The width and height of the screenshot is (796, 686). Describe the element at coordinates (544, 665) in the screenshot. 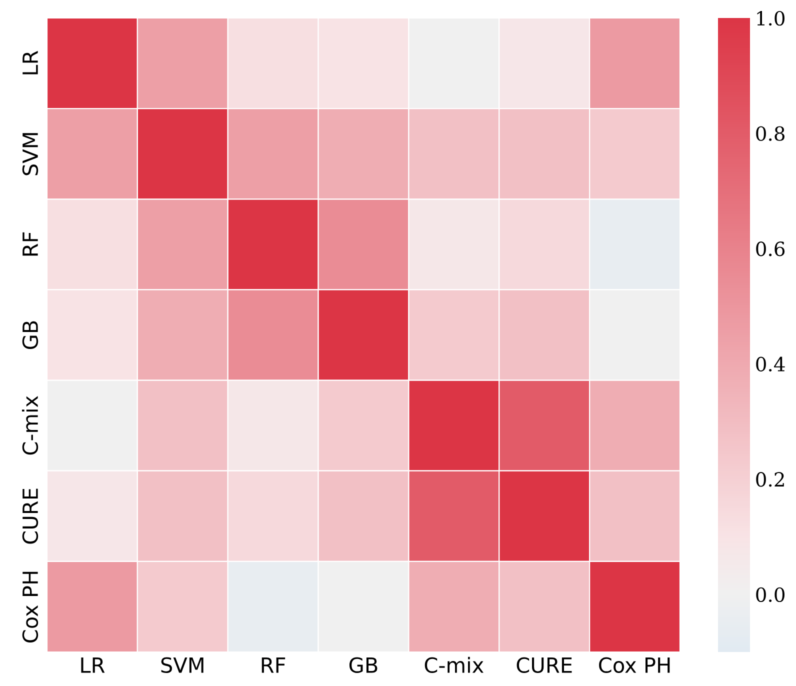

I see `x-tick-label: CURE` at that location.